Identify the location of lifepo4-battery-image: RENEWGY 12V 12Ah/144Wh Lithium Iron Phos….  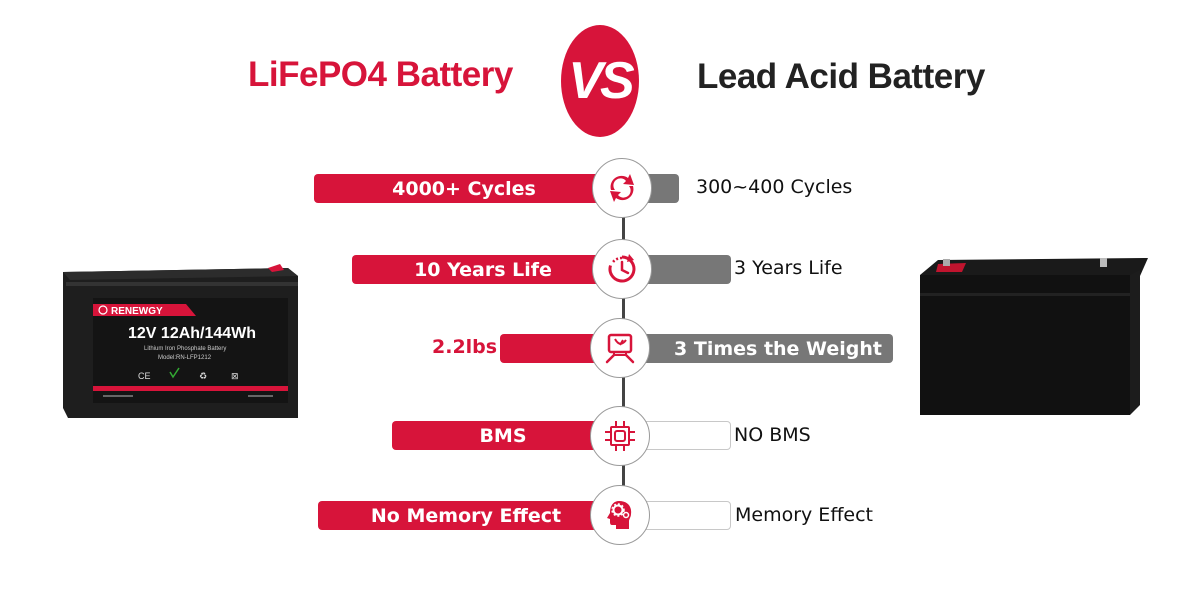
(183, 343).